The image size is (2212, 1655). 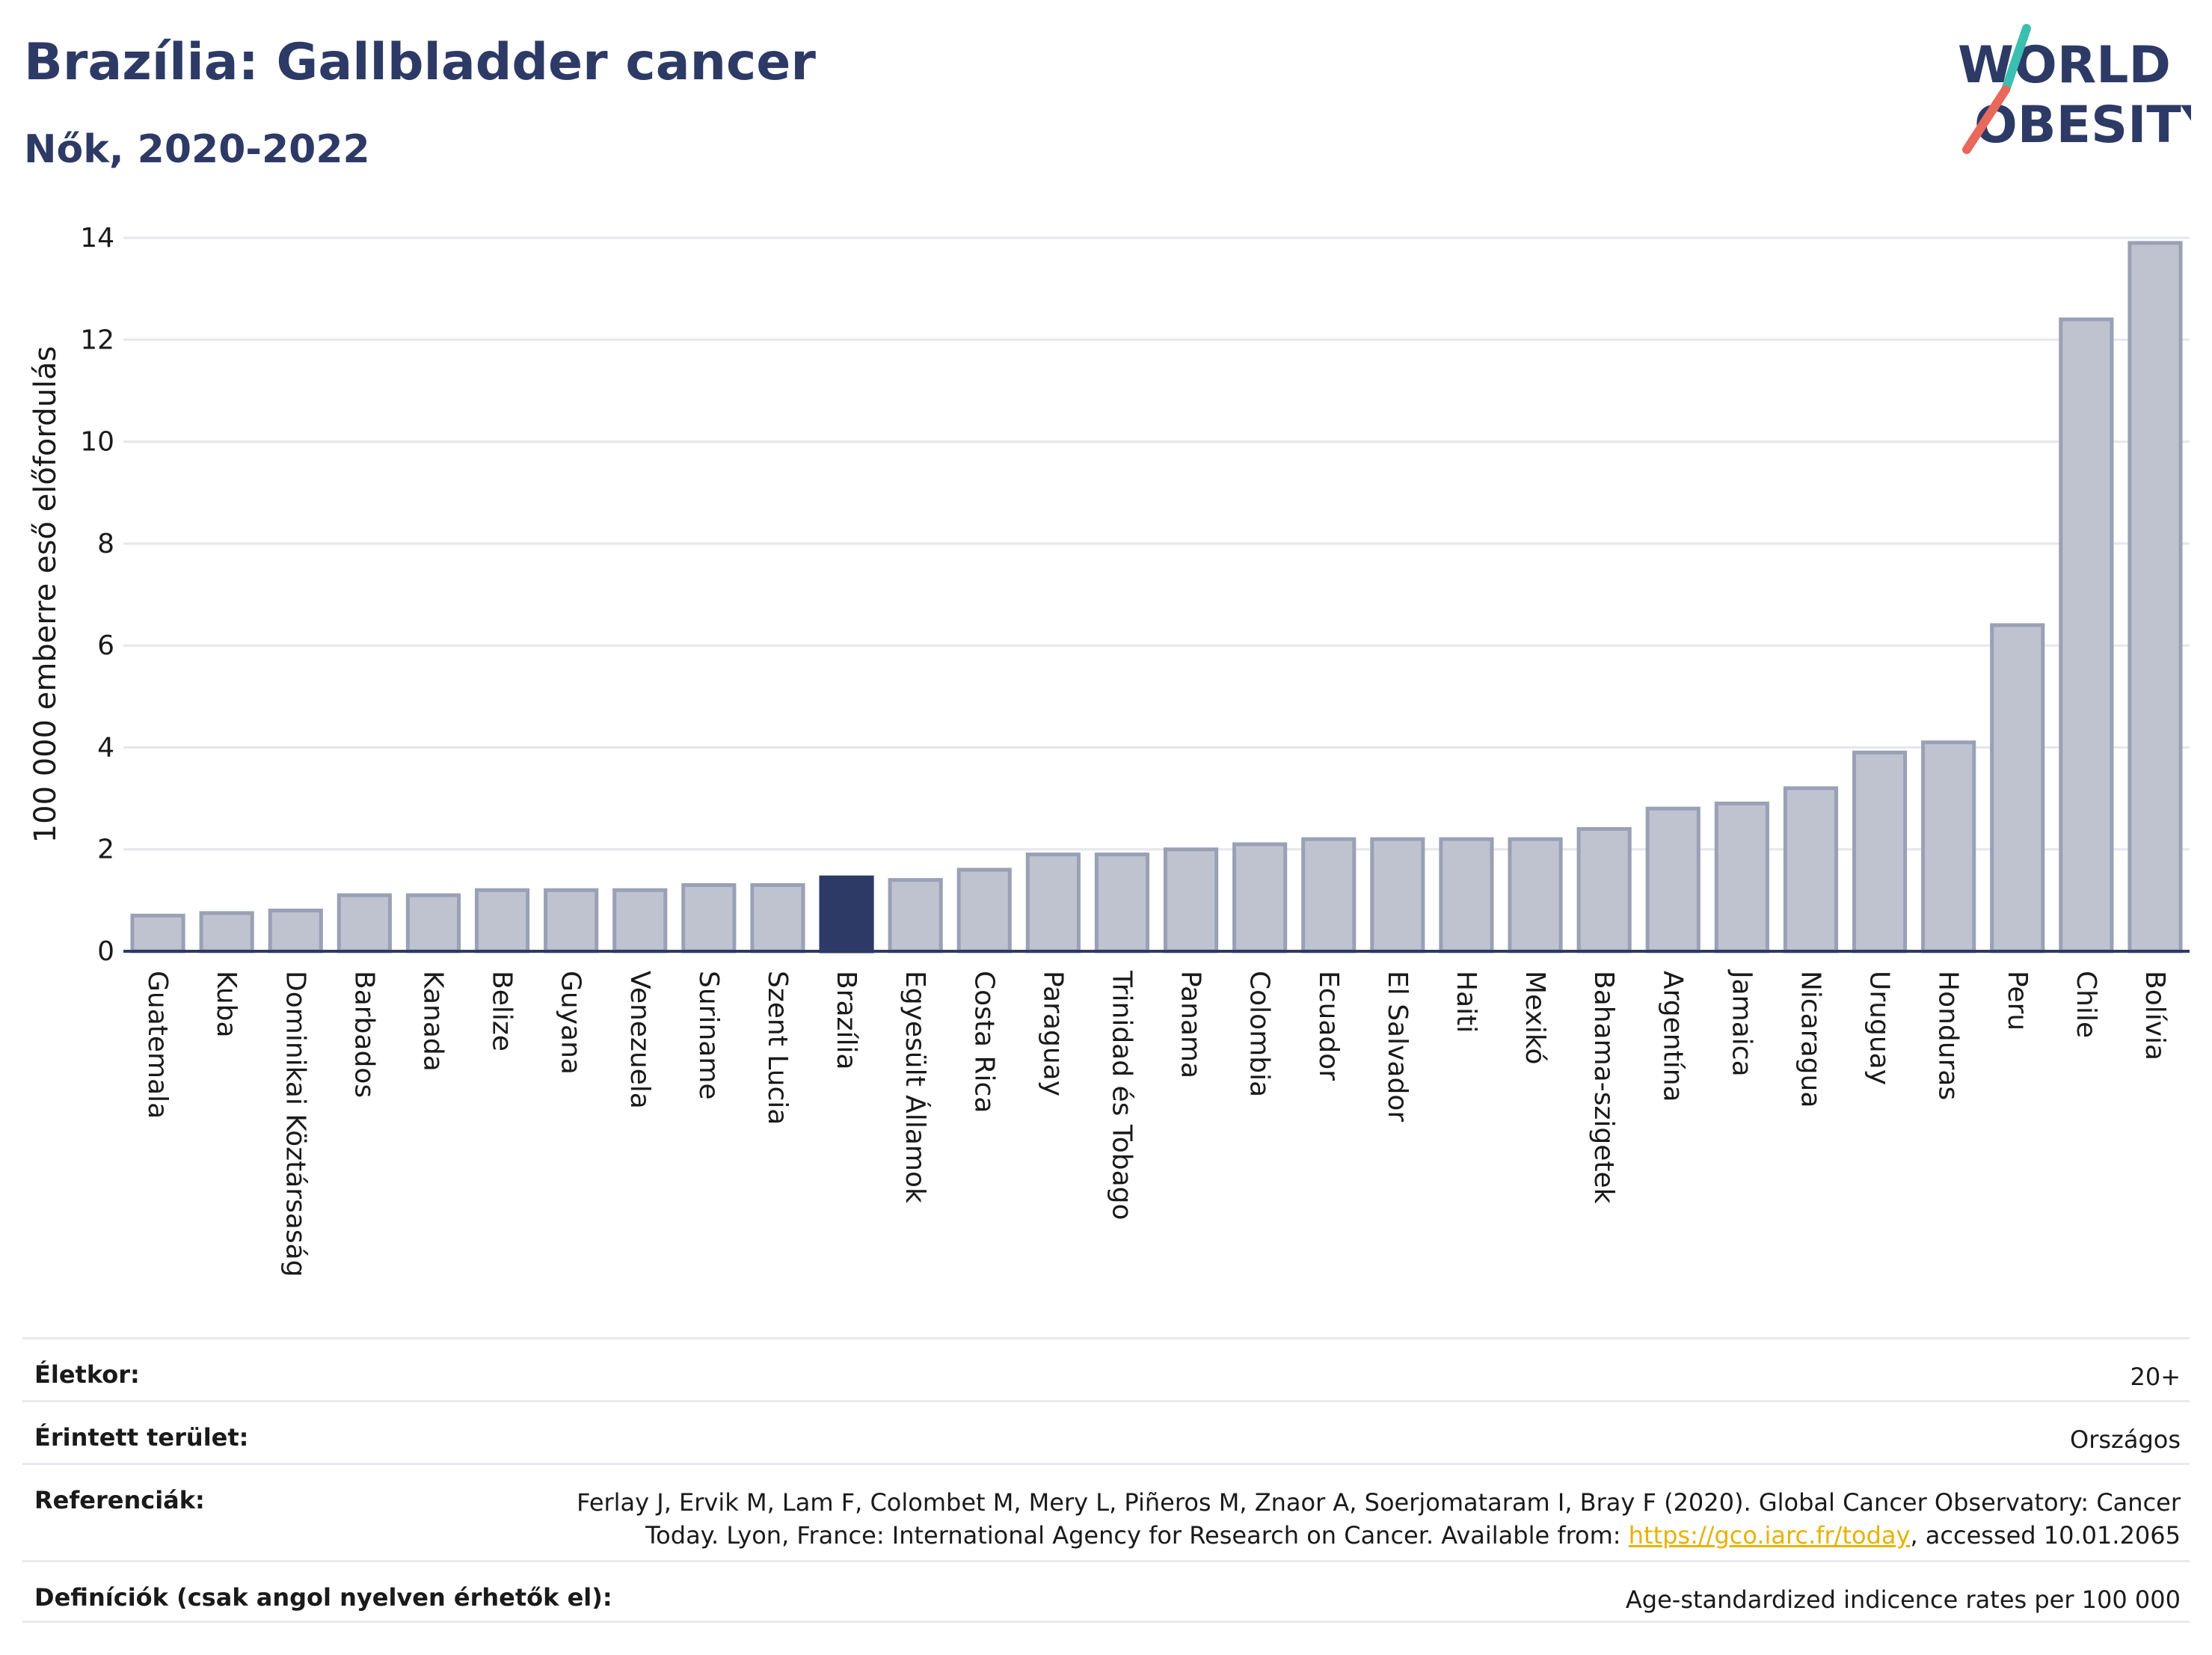 I want to click on x-tick-label: Jamaica, so click(x=1741, y=1023).